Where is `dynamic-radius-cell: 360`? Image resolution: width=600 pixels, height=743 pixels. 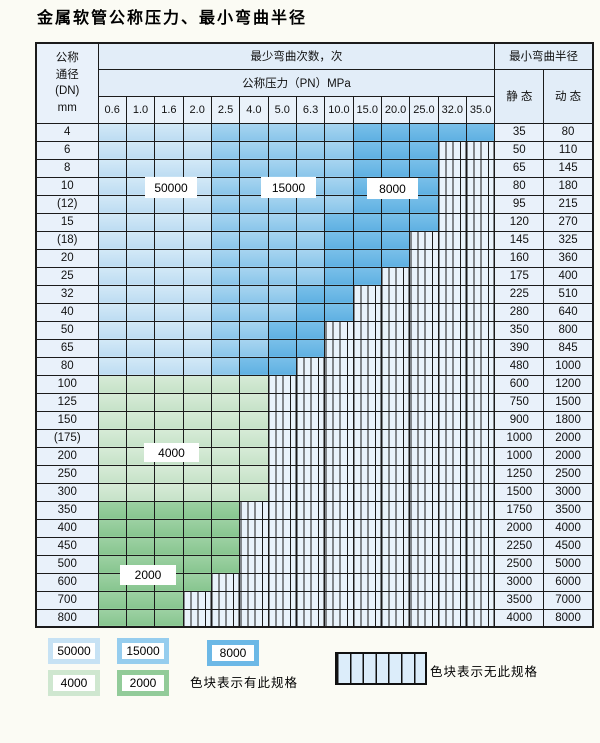
dynamic-radius-cell: 360 is located at coordinates (568, 258).